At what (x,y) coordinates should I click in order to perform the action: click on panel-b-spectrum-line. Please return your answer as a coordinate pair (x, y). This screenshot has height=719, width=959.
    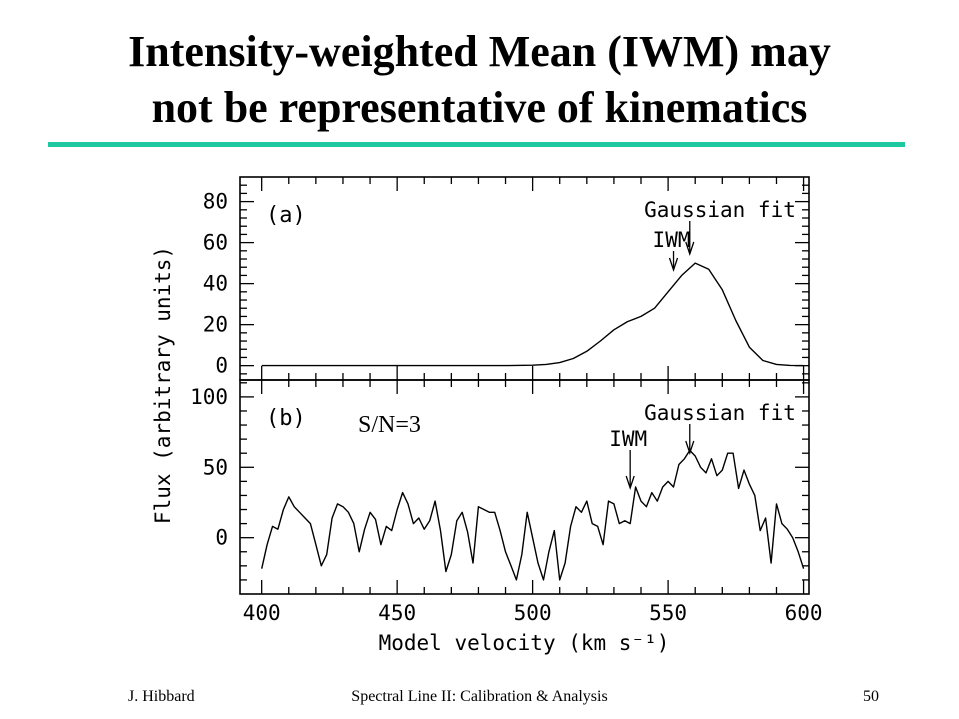
    Looking at the image, I should click on (533, 515).